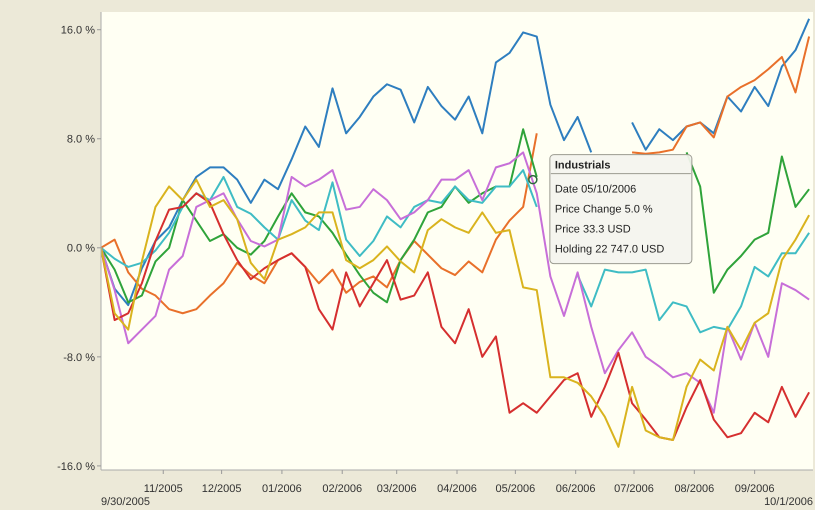  Describe the element at coordinates (81, 140) in the screenshot. I see `y-tick-label: 8.0 %` at that location.